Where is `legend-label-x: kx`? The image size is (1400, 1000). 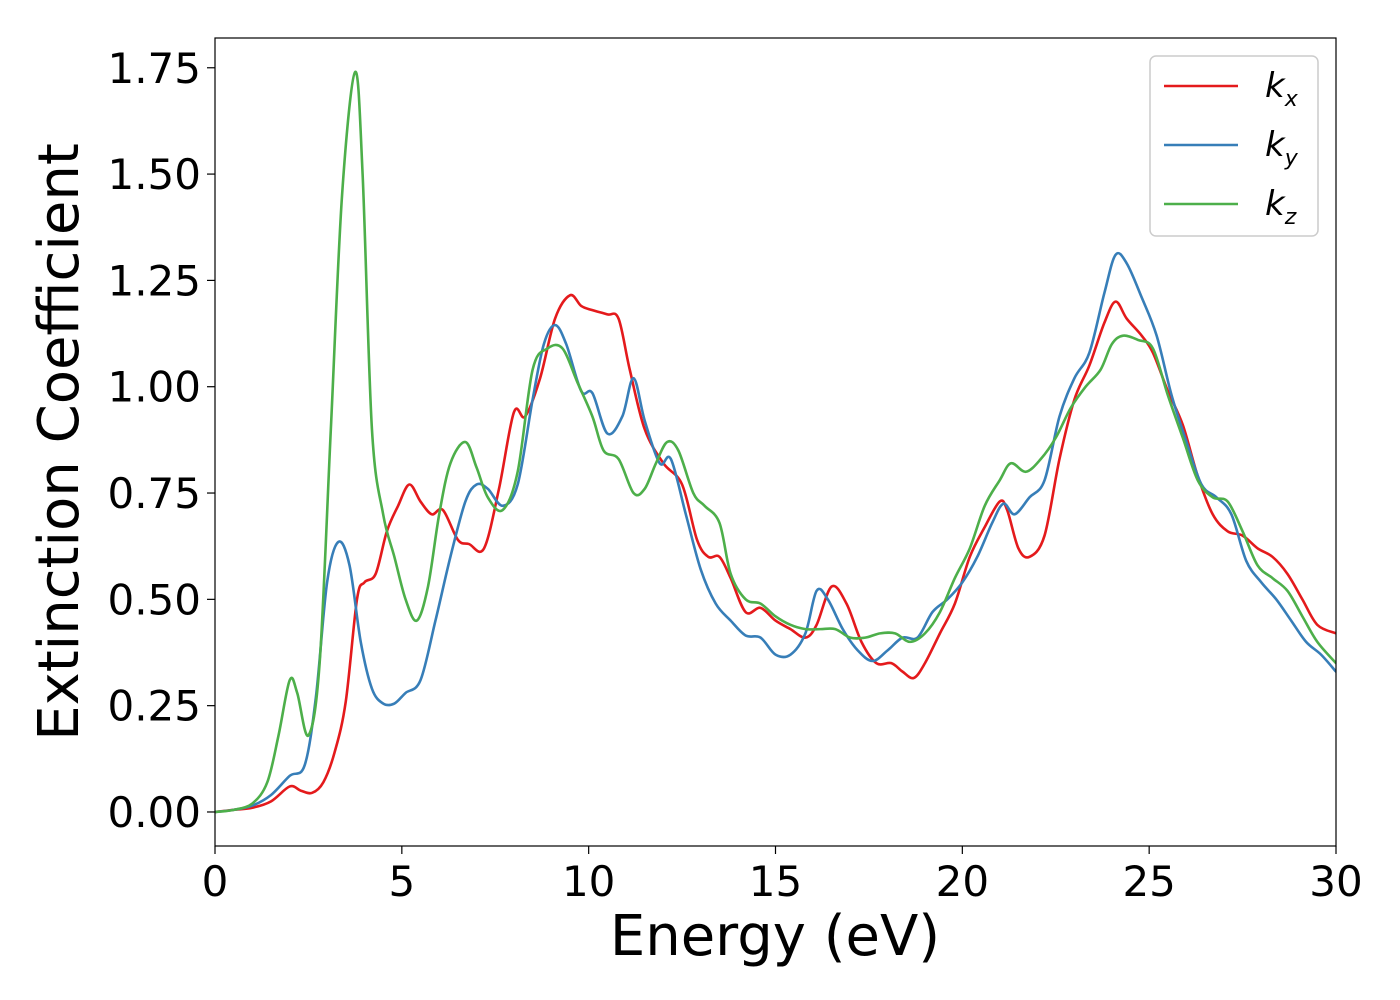
legend-label-x: kx is located at coordinates (1282, 89).